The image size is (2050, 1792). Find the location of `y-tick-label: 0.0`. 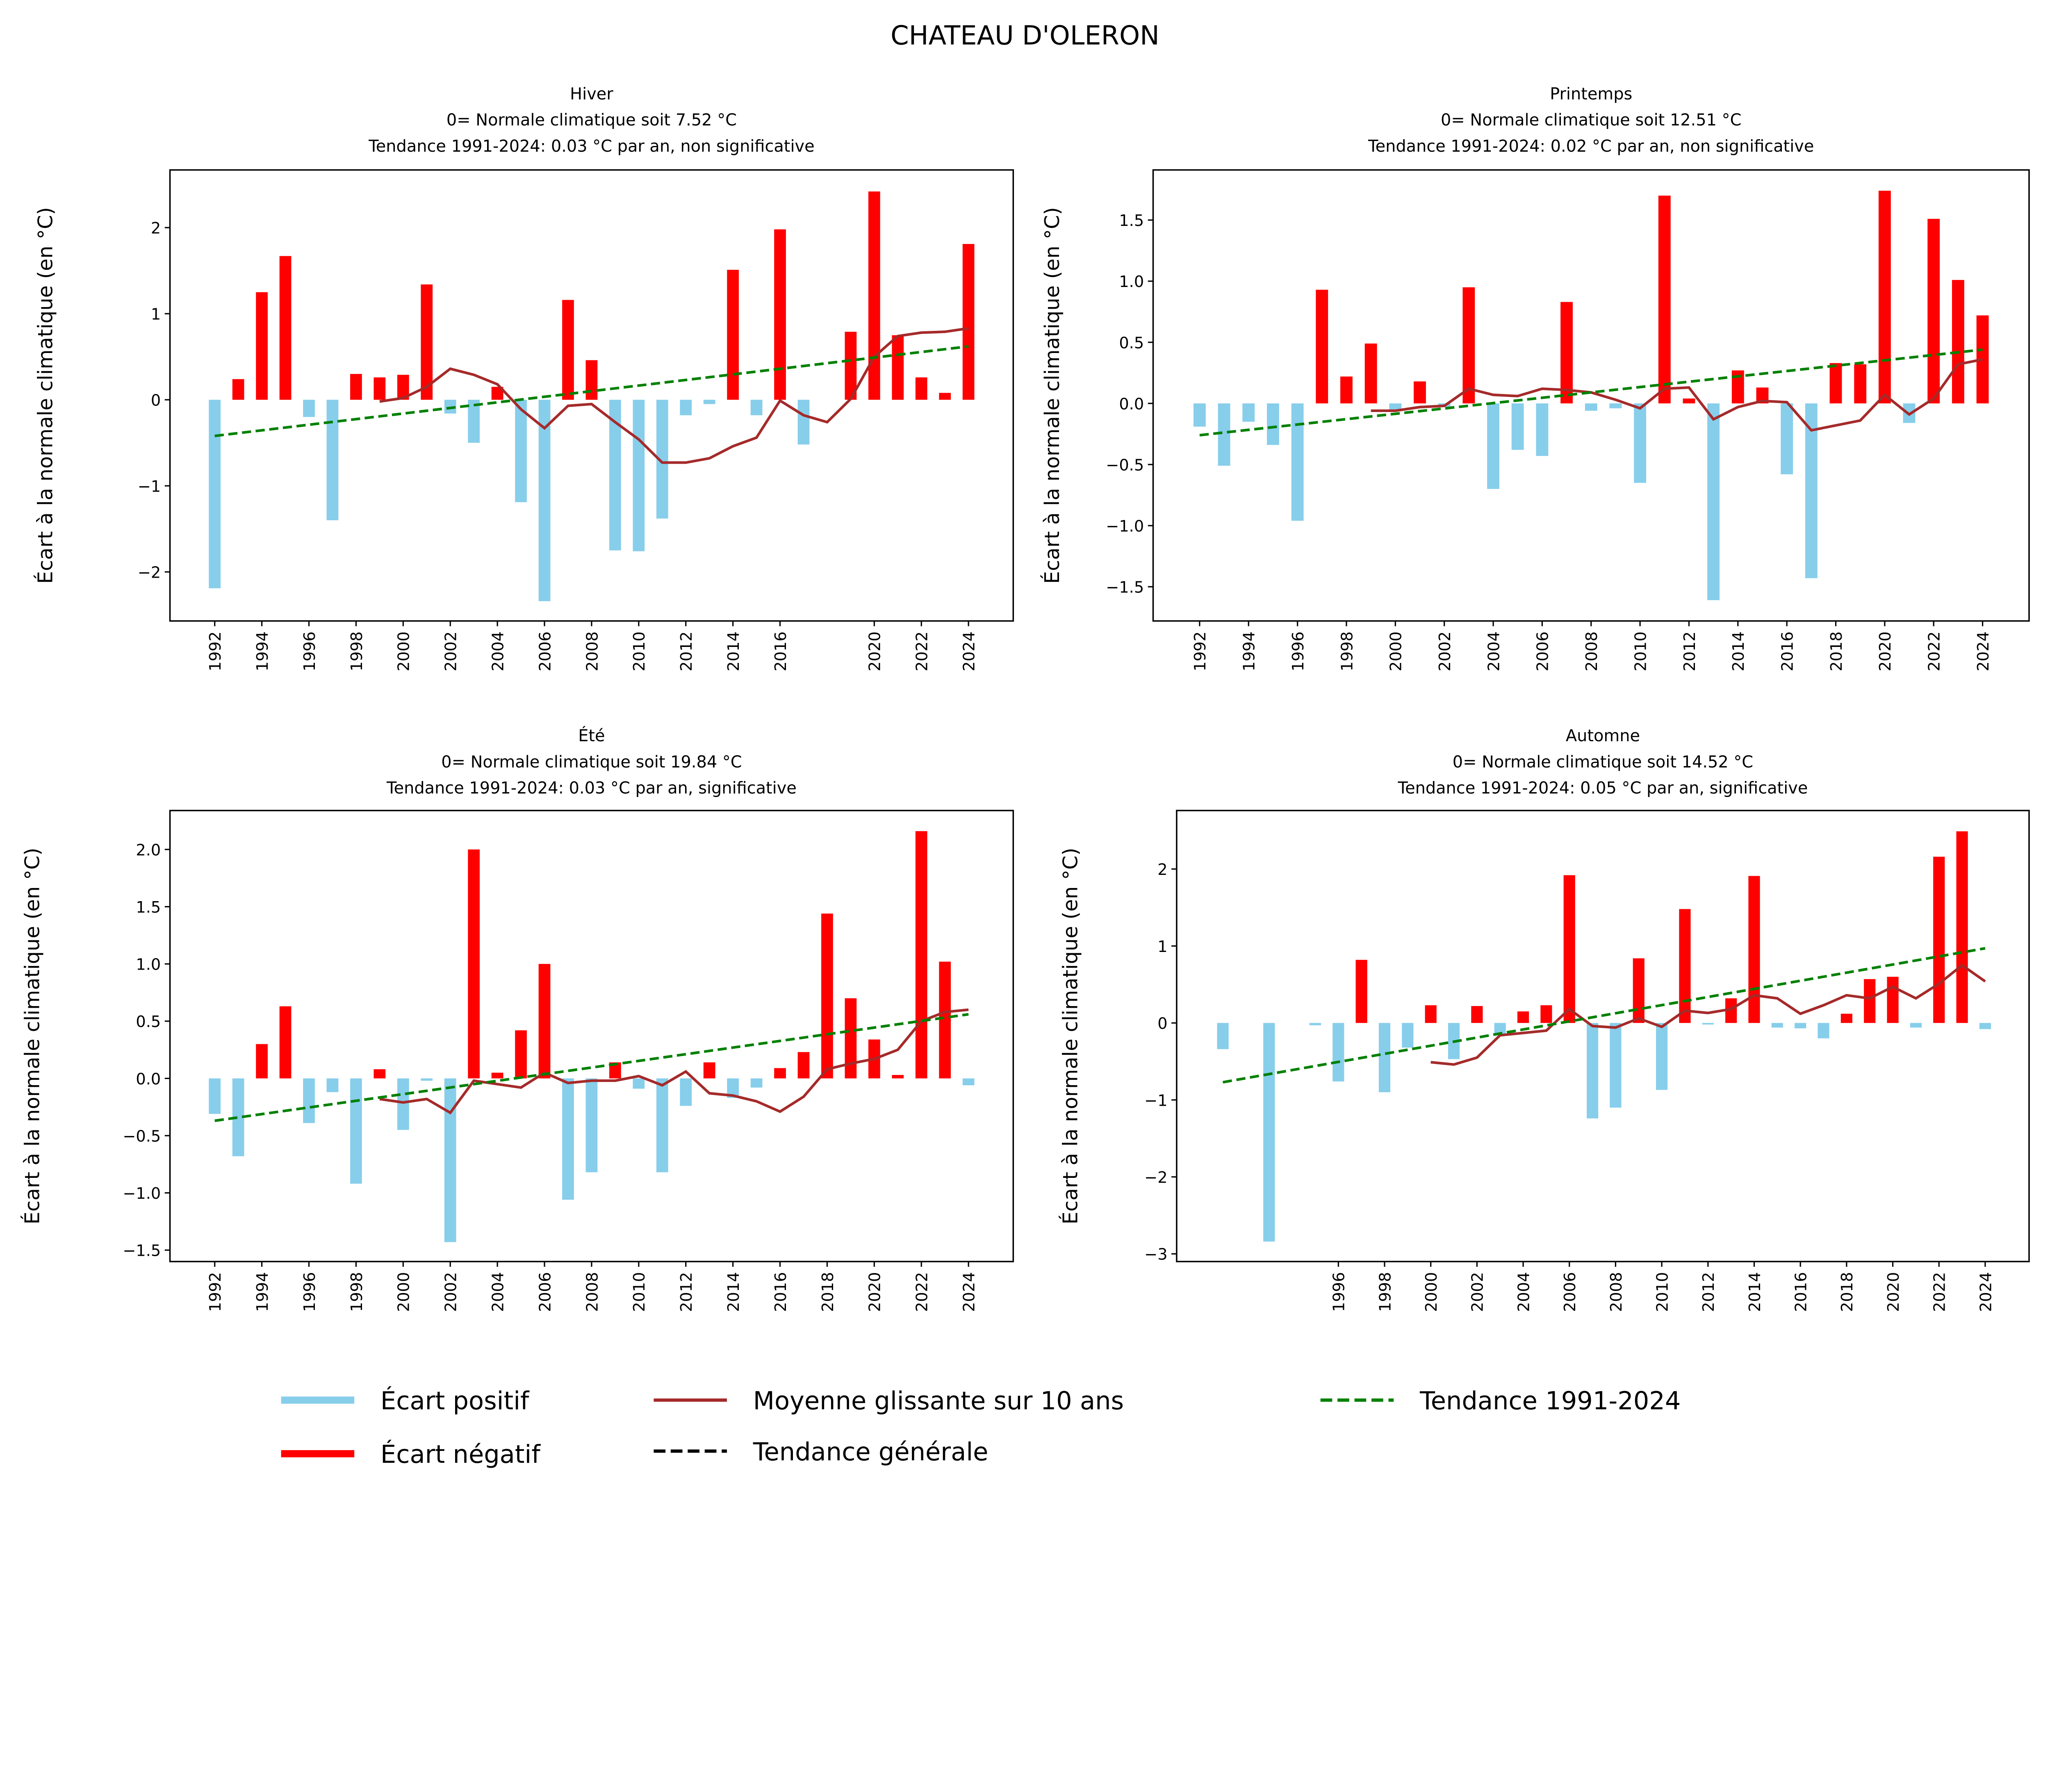

y-tick-label: 0.0 is located at coordinates (1131, 404).